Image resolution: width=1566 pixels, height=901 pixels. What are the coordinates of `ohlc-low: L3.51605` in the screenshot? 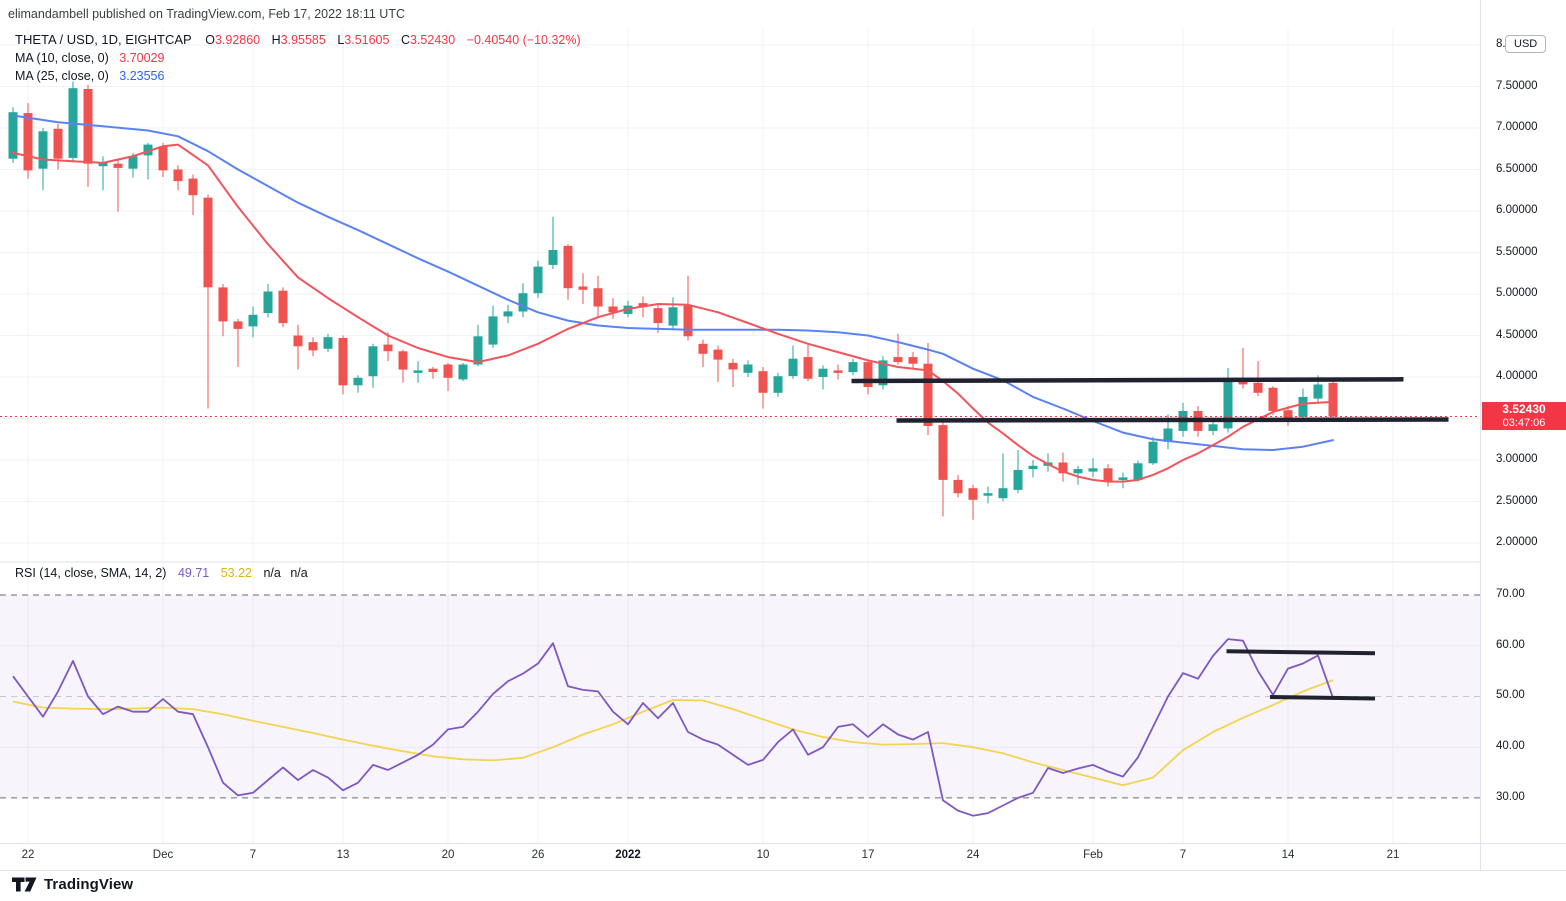 It's located at (363, 40).